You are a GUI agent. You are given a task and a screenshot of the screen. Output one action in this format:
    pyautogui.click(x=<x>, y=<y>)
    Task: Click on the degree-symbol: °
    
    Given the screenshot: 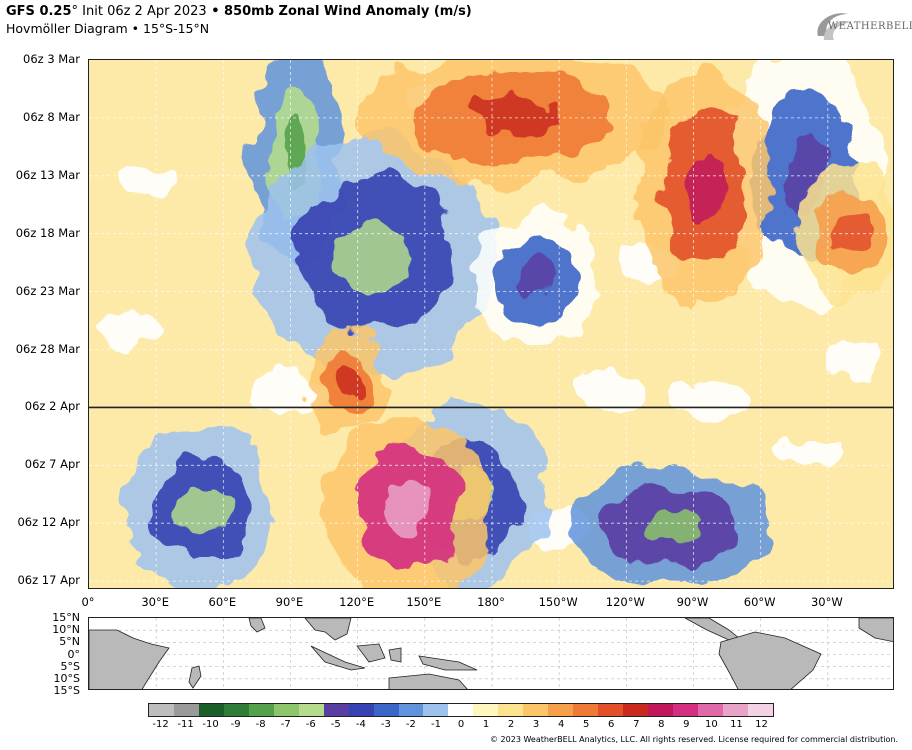 What is the action you would take?
    pyautogui.click(x=75, y=11)
    